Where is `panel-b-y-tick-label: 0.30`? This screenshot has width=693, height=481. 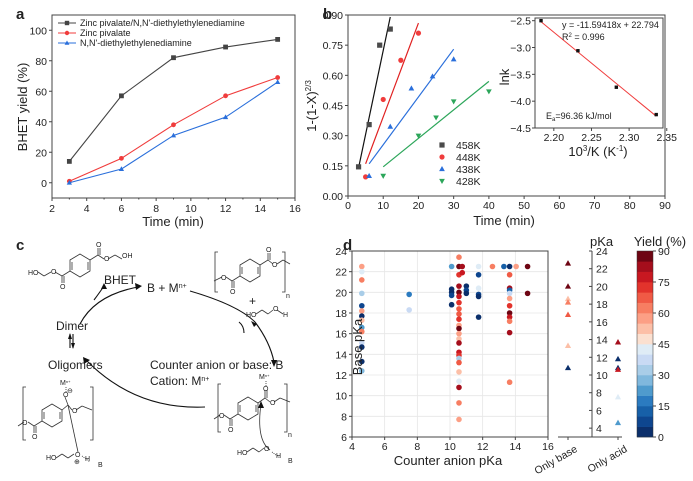 panel-b-y-tick-label: 0.30 is located at coordinates (333, 137).